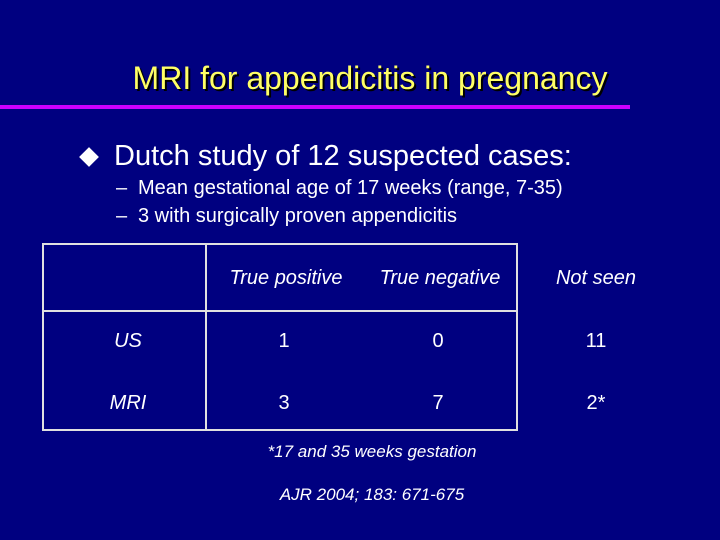  What do you see at coordinates (128, 341) in the screenshot?
I see `row-label-us: US` at bounding box center [128, 341].